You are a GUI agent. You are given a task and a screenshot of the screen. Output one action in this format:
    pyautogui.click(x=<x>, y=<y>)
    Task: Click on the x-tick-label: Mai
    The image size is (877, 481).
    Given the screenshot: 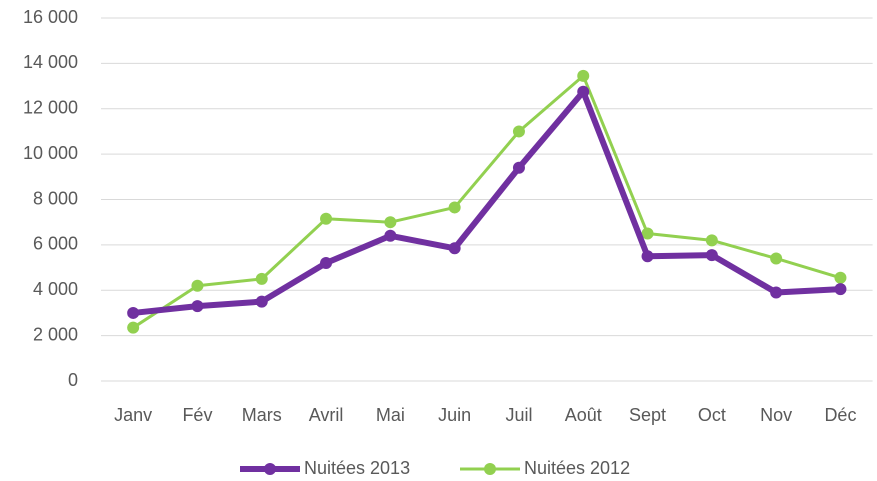 What is the action you would take?
    pyautogui.click(x=390, y=415)
    